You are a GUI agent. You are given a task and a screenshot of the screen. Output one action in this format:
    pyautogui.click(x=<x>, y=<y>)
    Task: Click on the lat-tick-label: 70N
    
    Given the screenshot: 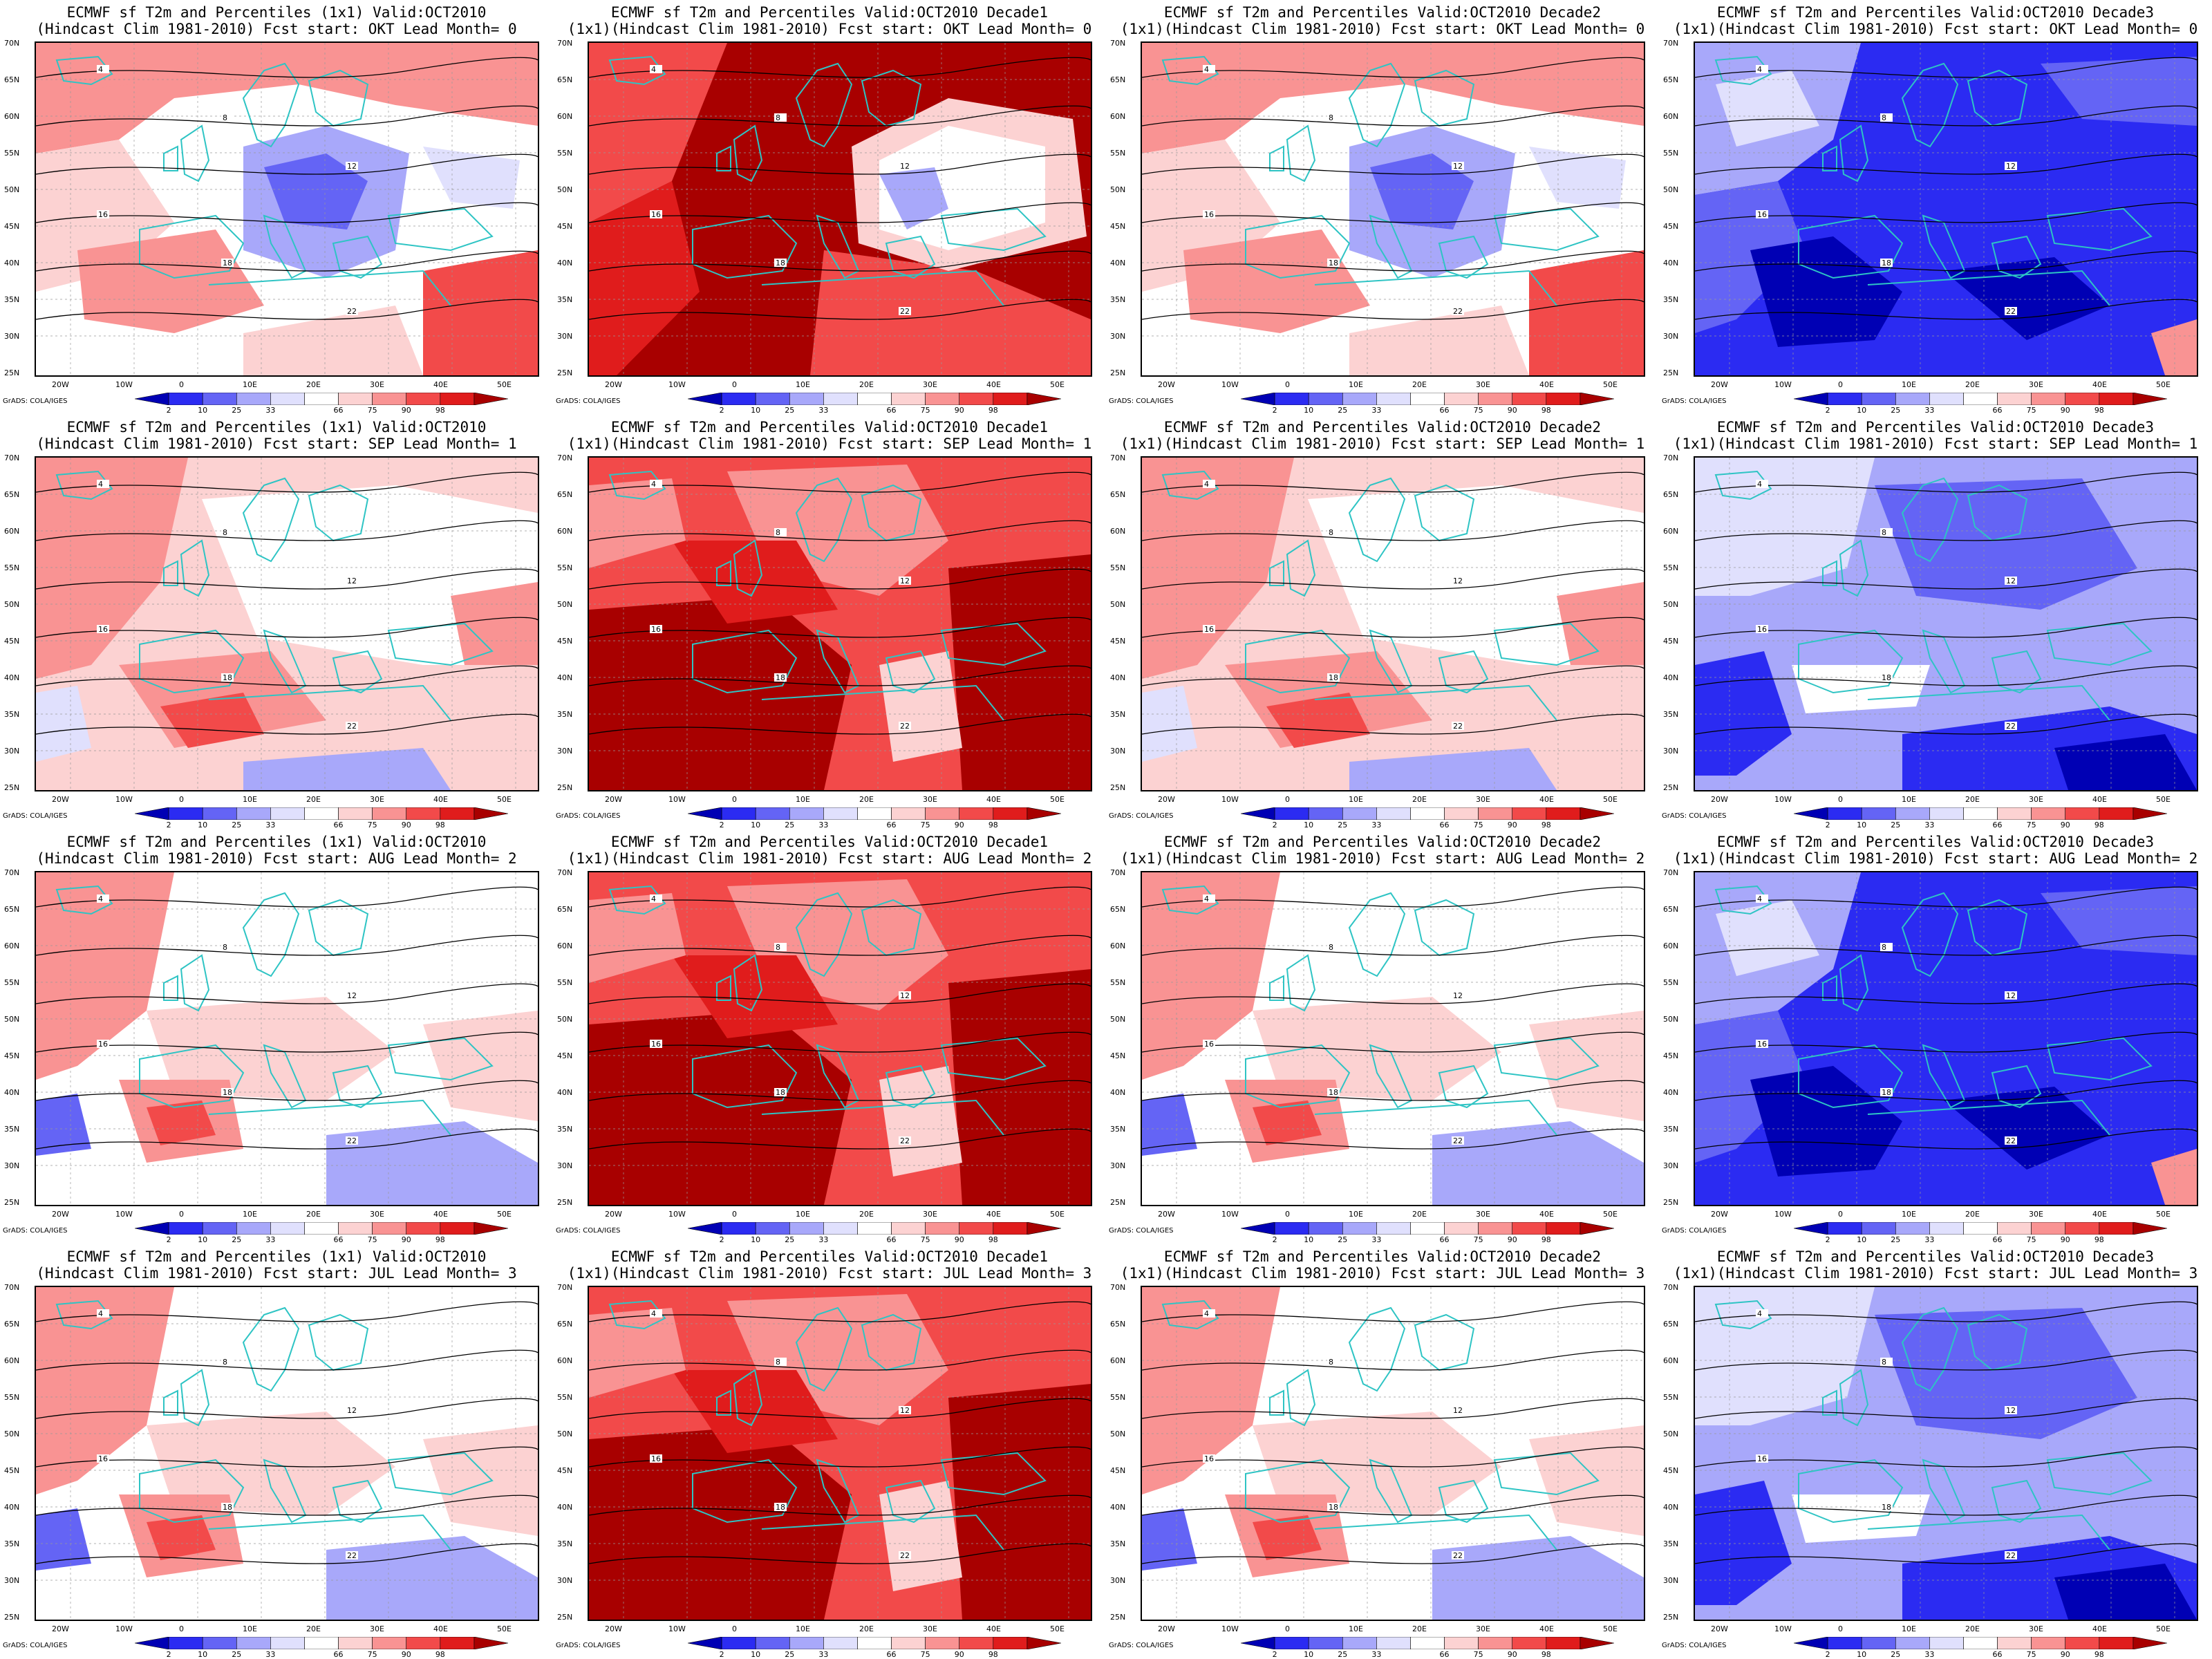 What is the action you would take?
    pyautogui.click(x=12, y=1288)
    